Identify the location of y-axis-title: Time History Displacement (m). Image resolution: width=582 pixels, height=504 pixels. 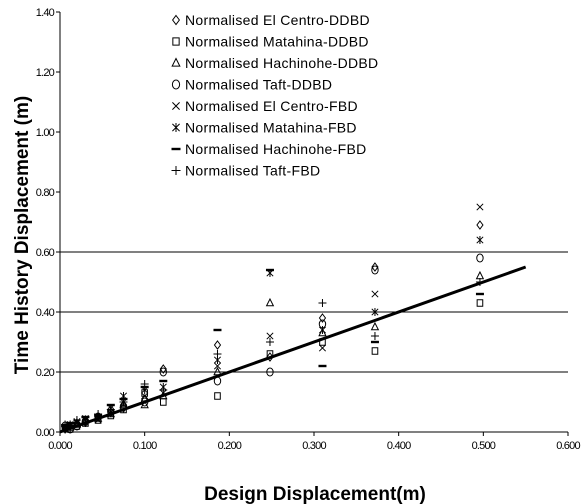
(22, 235).